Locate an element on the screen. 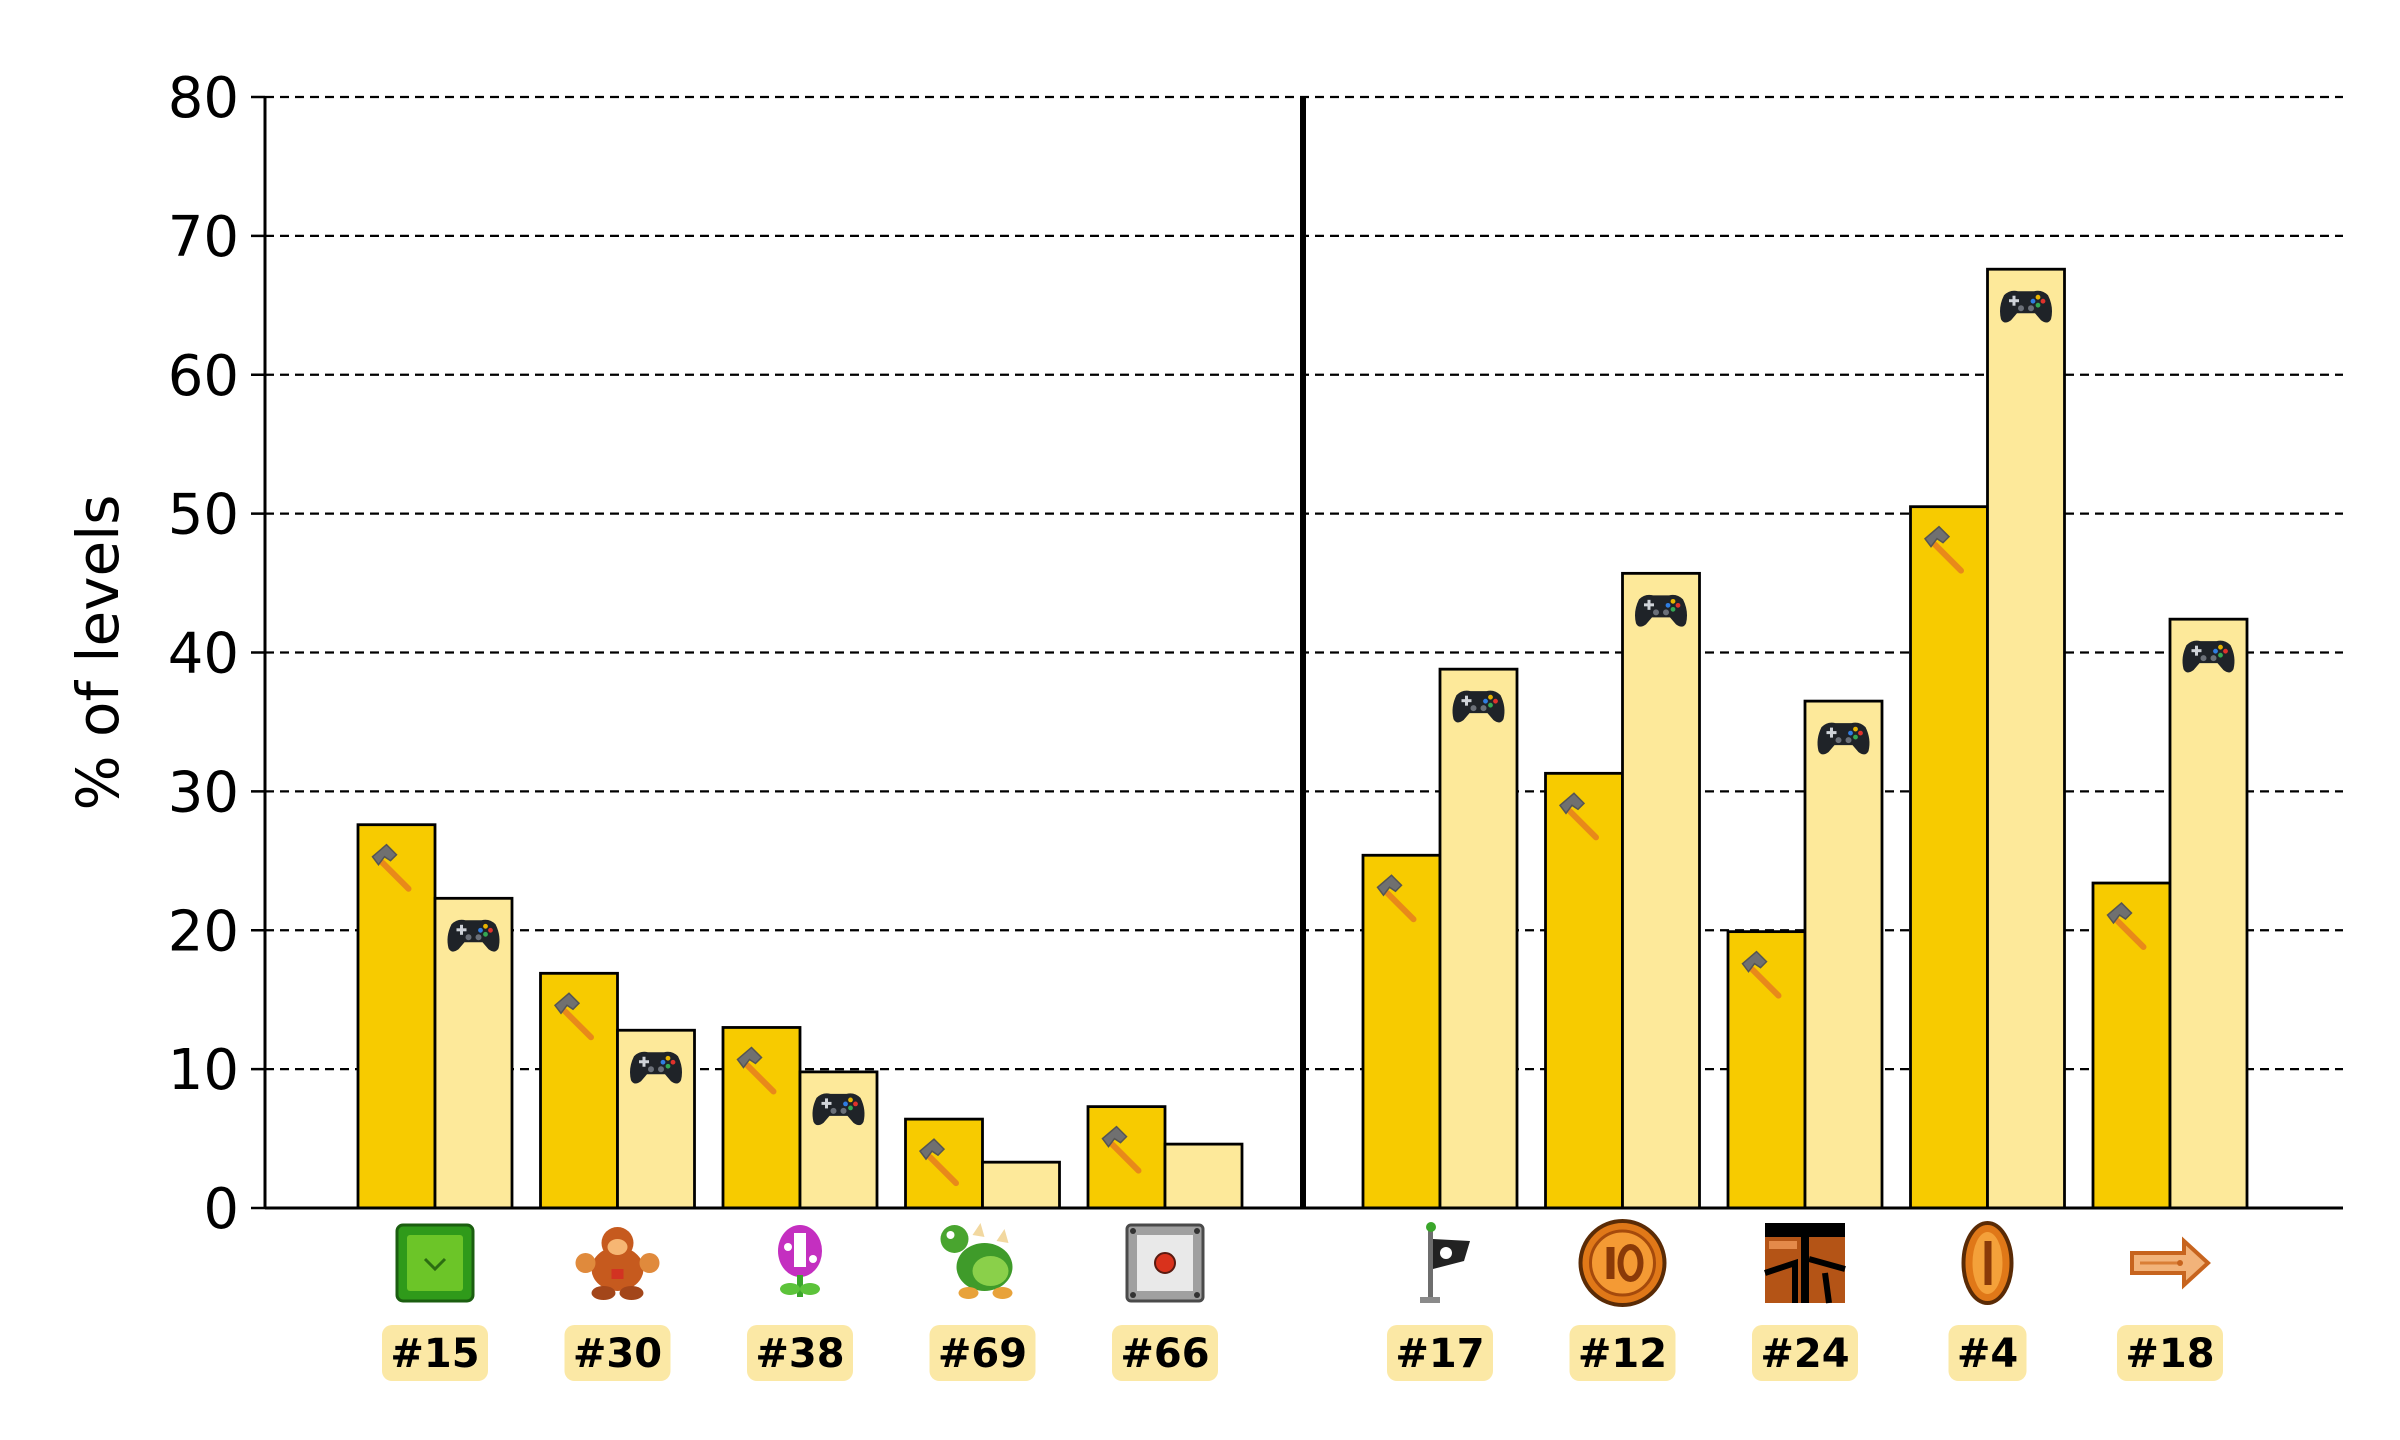  bowser-icon is located at coordinates (976, 1261).